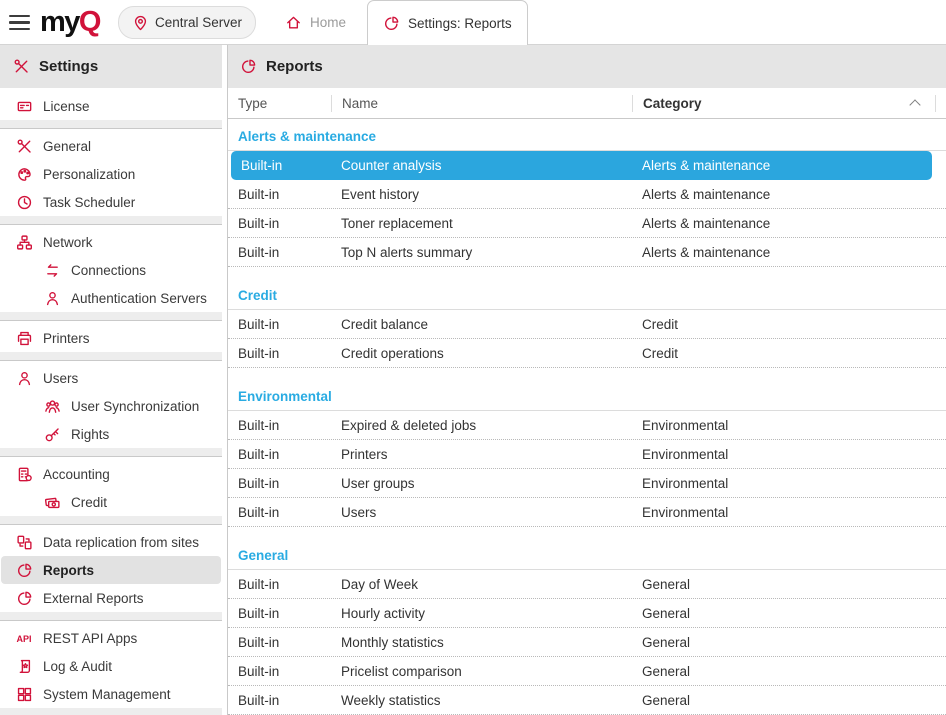 This screenshot has width=946, height=715. I want to click on calculator-icon, so click(24, 474).